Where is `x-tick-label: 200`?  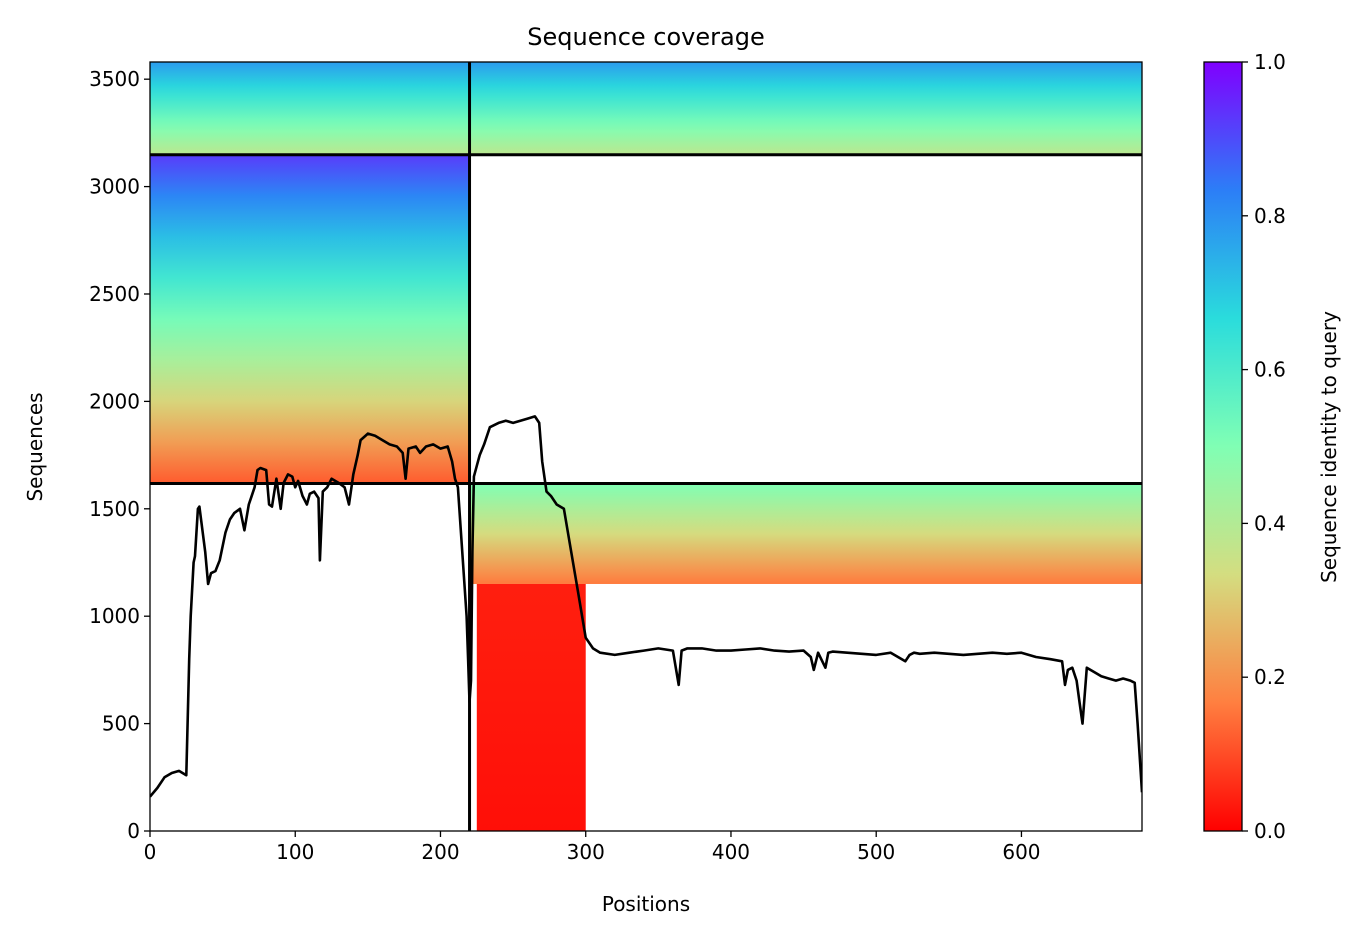
x-tick-label: 200 is located at coordinates (440, 852).